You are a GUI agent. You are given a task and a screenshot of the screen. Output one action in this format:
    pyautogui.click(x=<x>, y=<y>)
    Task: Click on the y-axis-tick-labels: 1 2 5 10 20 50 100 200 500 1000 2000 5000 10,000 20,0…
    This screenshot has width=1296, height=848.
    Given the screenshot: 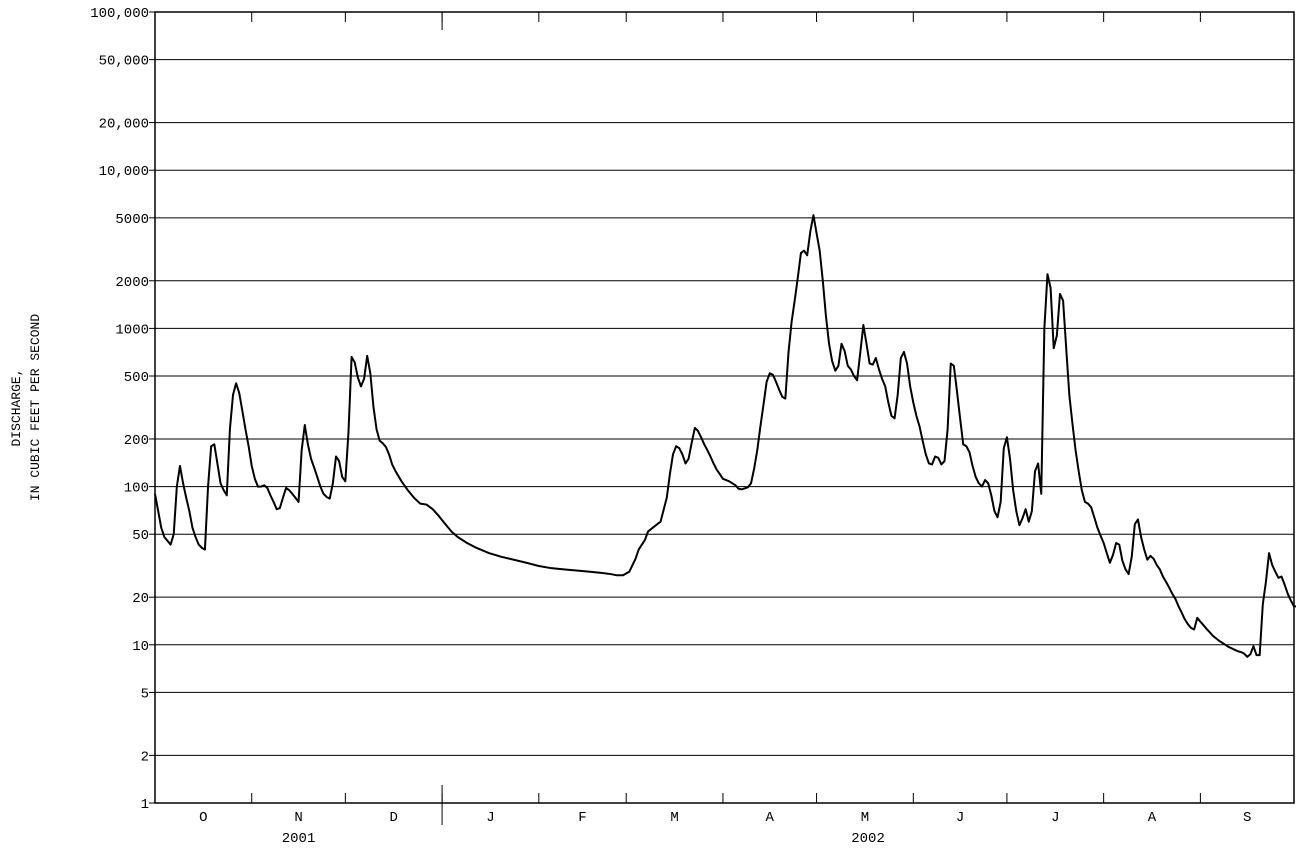 What is the action you would take?
    pyautogui.click(x=122, y=409)
    